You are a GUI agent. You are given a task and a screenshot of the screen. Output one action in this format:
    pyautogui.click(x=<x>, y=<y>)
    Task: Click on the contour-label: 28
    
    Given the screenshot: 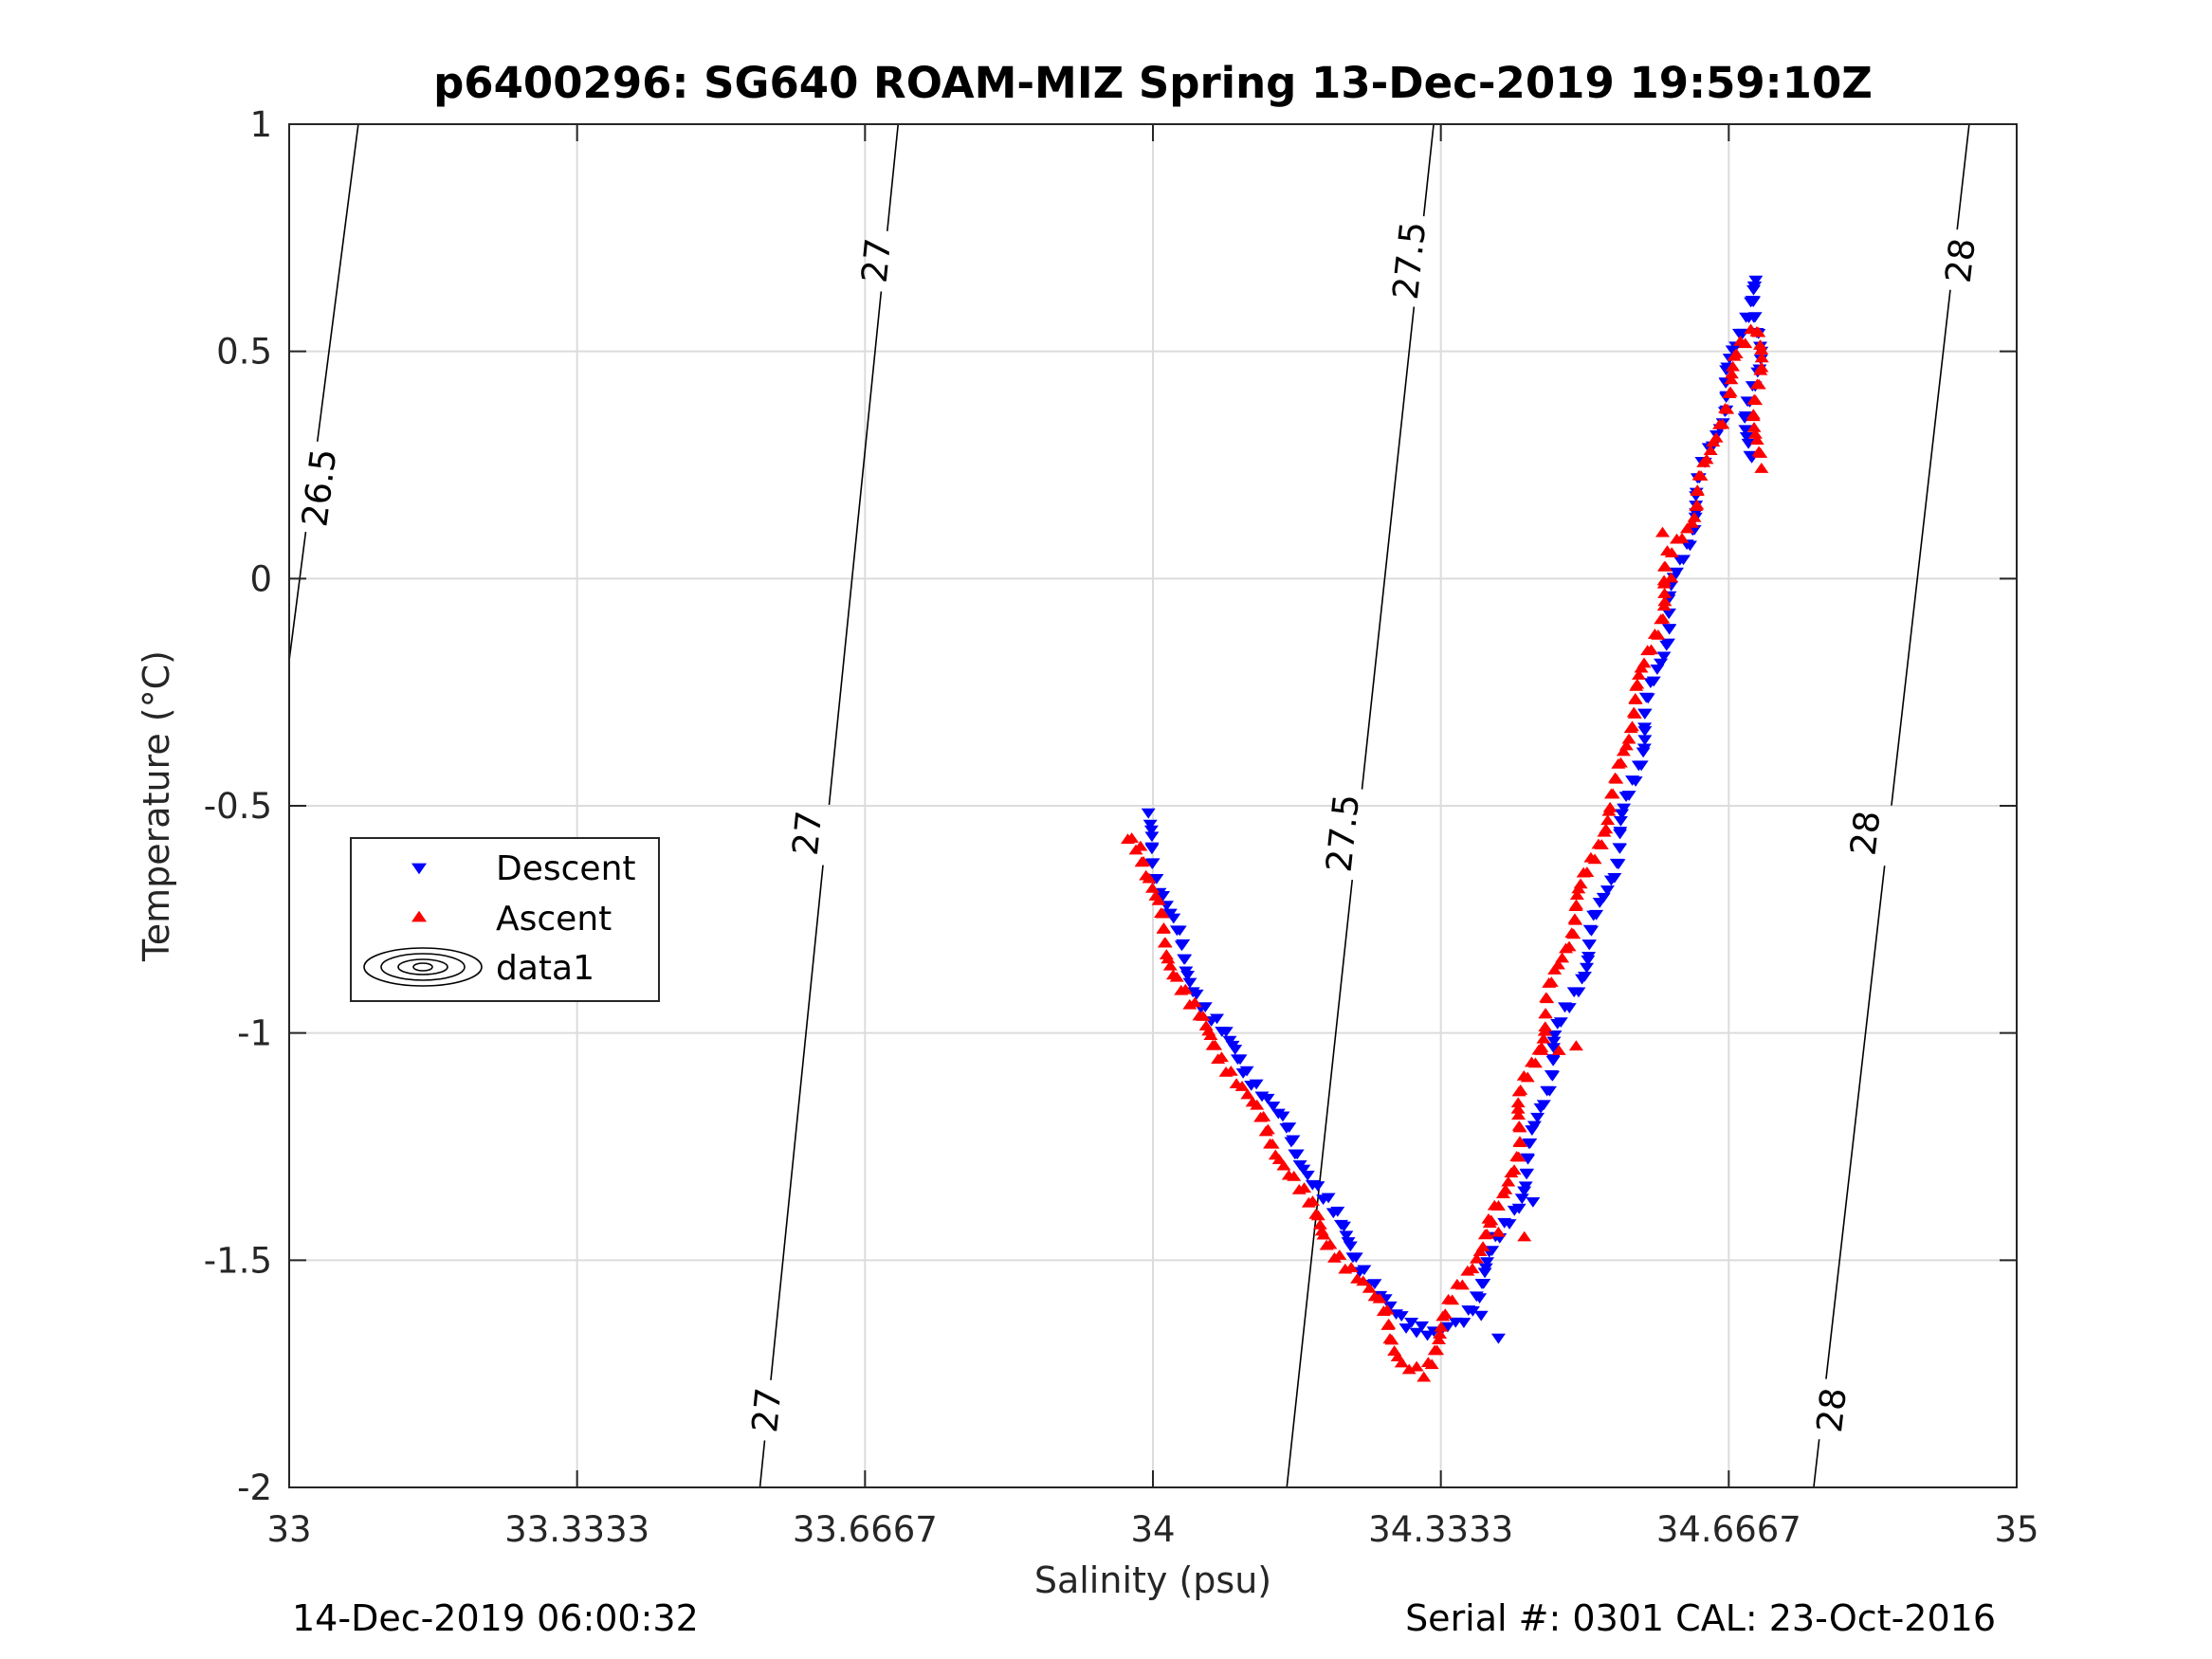 What is the action you would take?
    pyautogui.click(x=1960, y=260)
    